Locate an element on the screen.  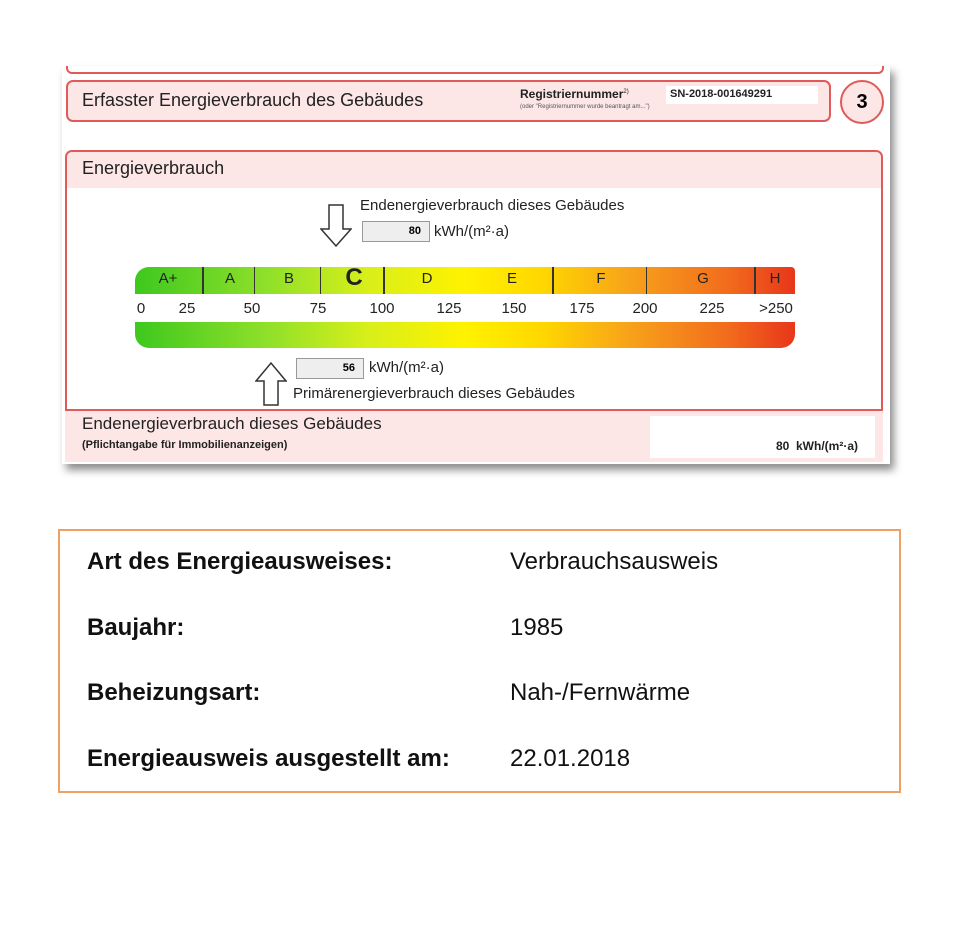
class-label: G is located at coordinates (703, 278).